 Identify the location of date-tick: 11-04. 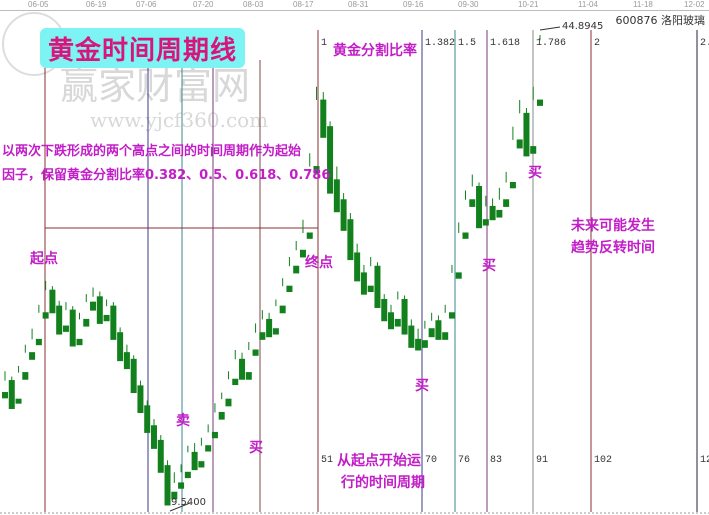
(588, 4).